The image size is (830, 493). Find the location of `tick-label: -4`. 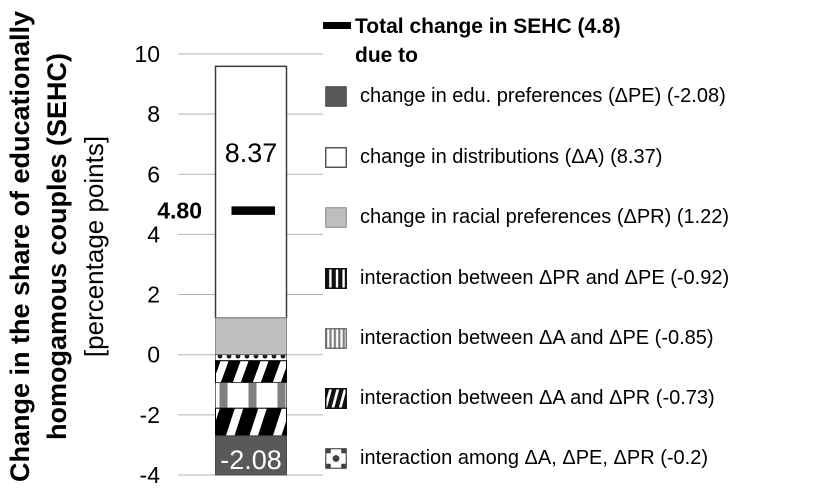

tick-label: -4 is located at coordinates (150, 475).